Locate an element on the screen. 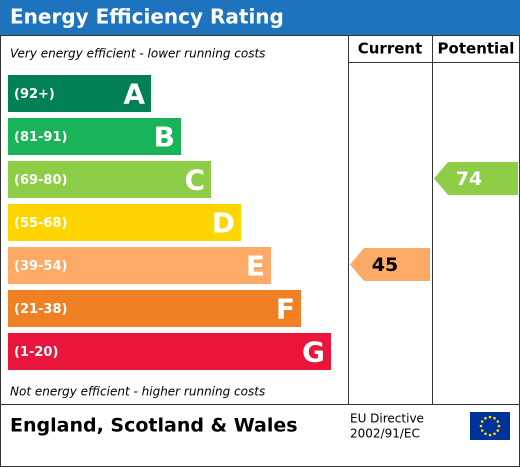 The height and width of the screenshot is (468, 520). column-header: Potential is located at coordinates (476, 49).